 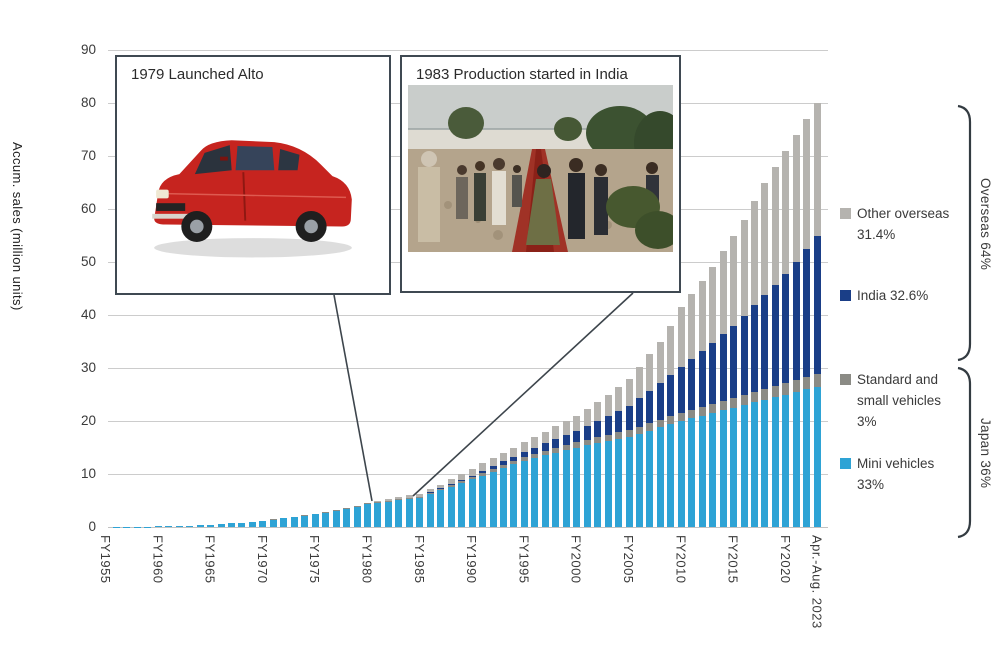 What do you see at coordinates (845, 295) in the screenshot?
I see `india-swatch` at bounding box center [845, 295].